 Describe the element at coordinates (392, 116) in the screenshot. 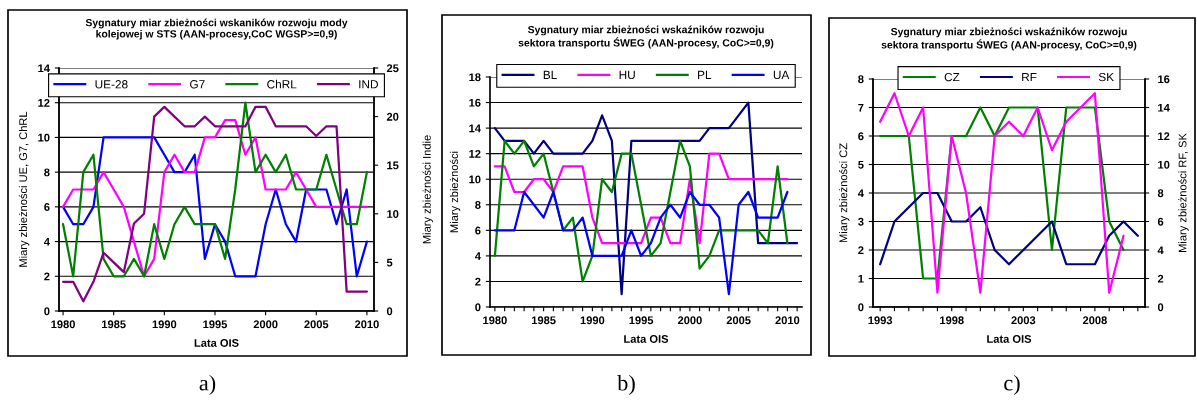

I see `y2-tick-label: 20` at that location.